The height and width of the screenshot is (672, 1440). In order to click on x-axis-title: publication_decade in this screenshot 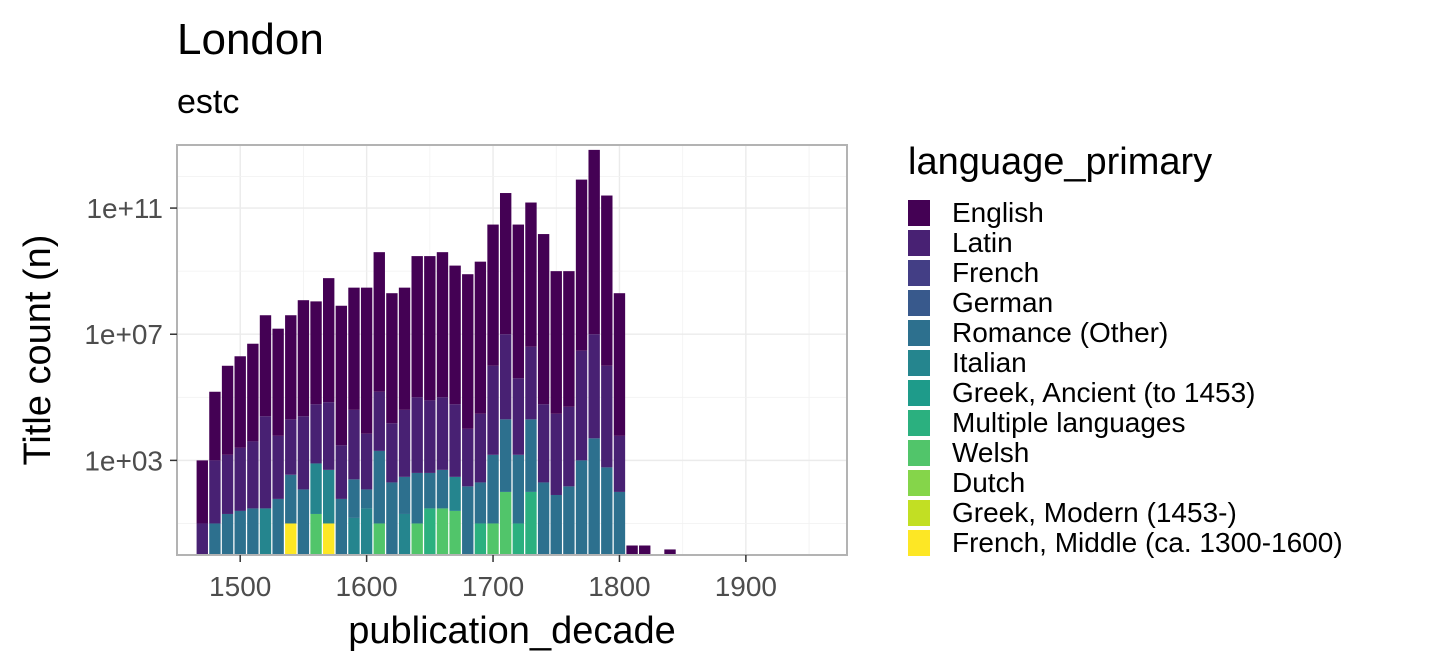, I will do `click(512, 631)`.